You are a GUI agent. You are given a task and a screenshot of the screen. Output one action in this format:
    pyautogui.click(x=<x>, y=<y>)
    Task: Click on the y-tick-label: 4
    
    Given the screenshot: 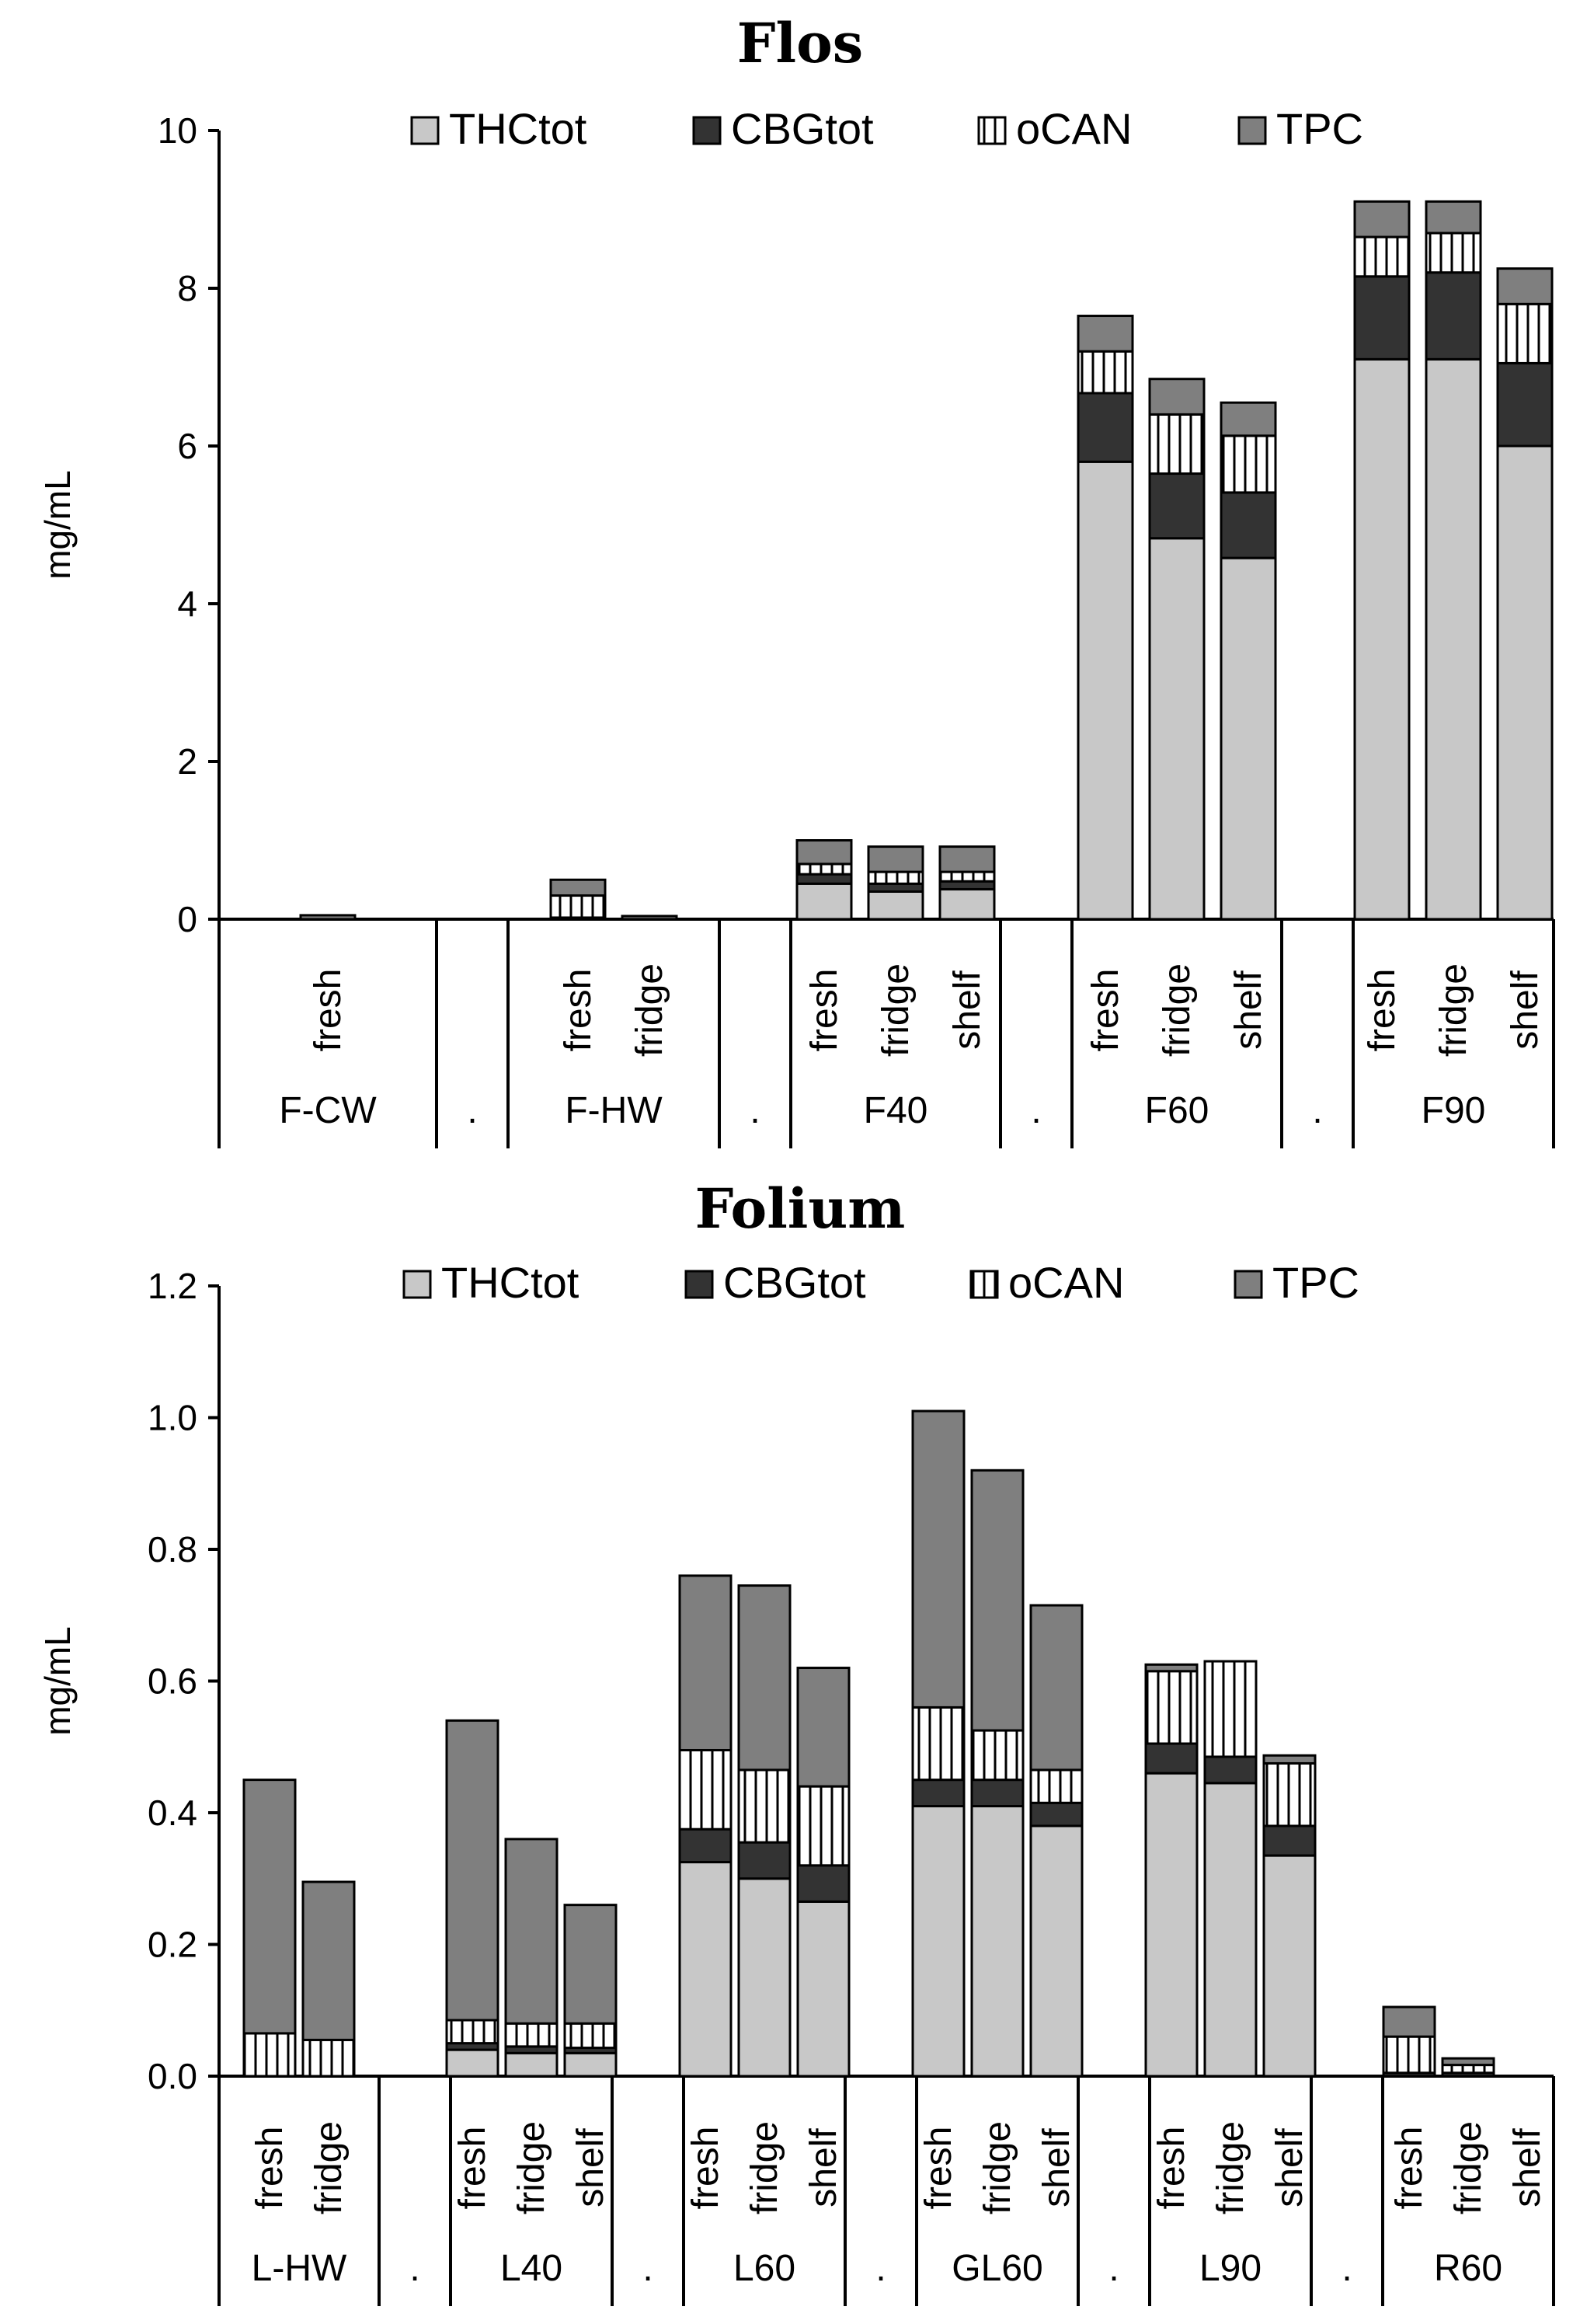 What is the action you would take?
    pyautogui.click(x=187, y=604)
    